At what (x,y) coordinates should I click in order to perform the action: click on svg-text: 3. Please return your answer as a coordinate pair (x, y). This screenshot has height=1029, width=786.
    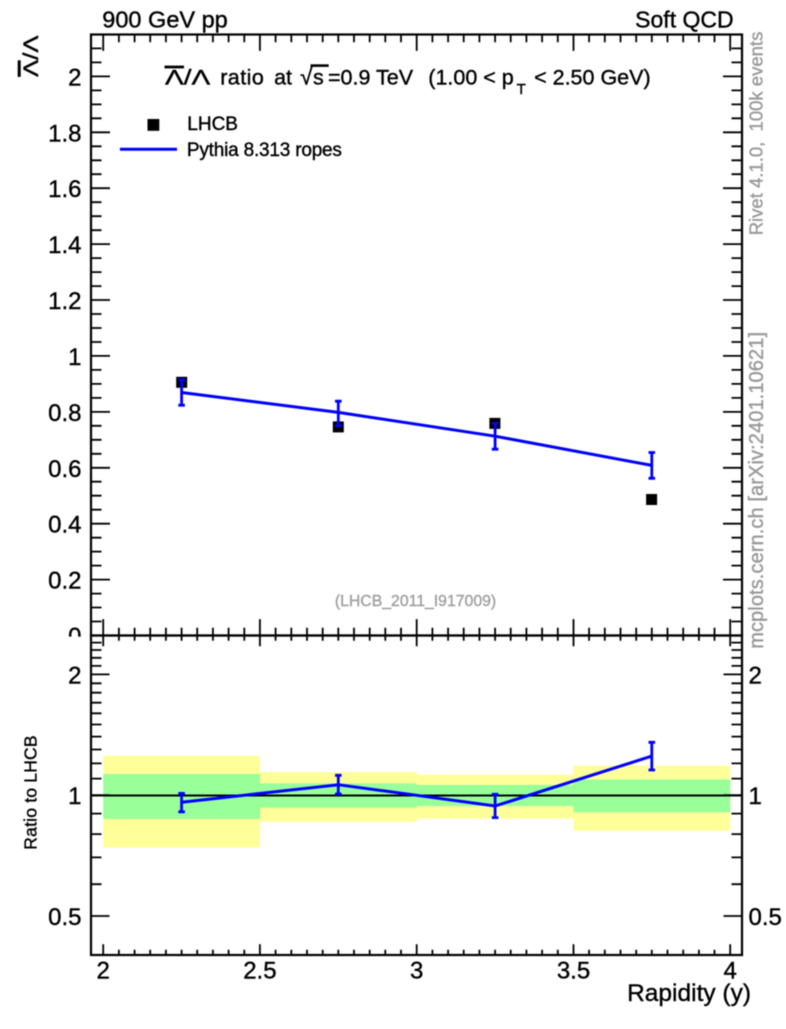
    Looking at the image, I should click on (416, 971).